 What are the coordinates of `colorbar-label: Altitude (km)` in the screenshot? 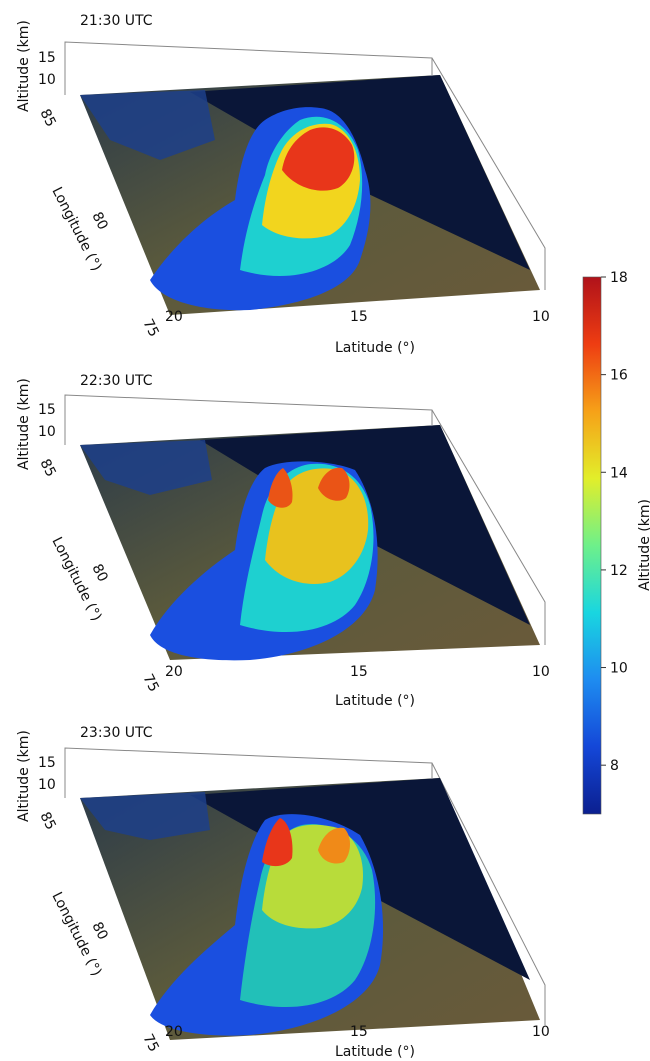 It's located at (643, 545).